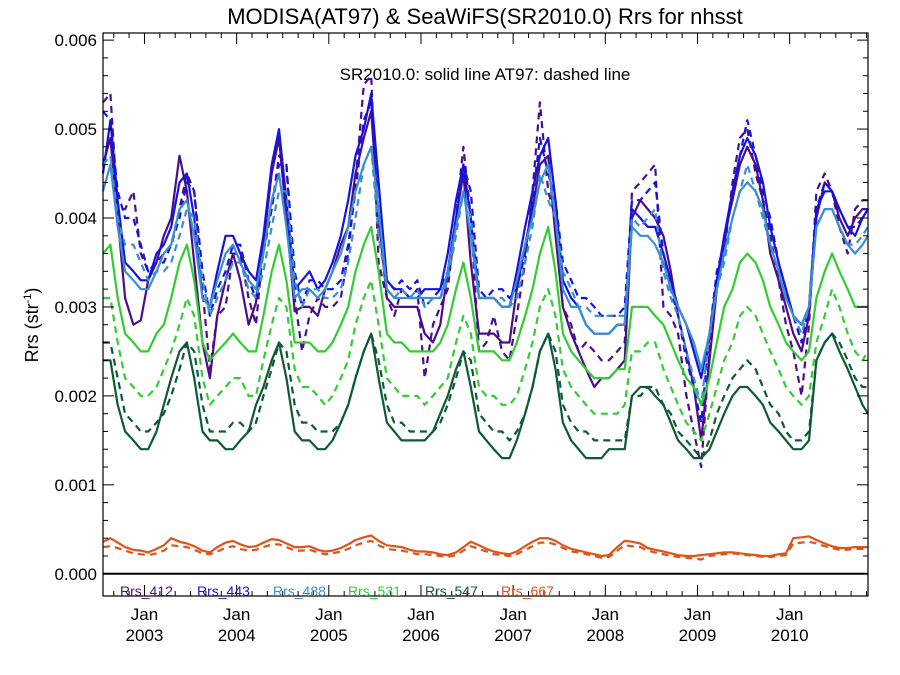 The image size is (900, 675). What do you see at coordinates (513, 635) in the screenshot?
I see `x-tick-label-year: 2007` at bounding box center [513, 635].